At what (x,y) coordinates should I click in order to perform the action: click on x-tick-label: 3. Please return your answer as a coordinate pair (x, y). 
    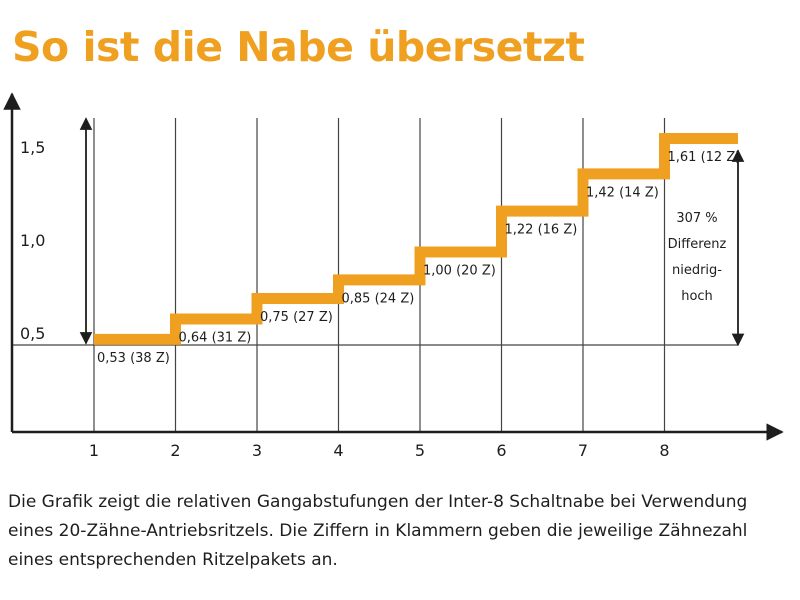
    Looking at the image, I should click on (257, 450).